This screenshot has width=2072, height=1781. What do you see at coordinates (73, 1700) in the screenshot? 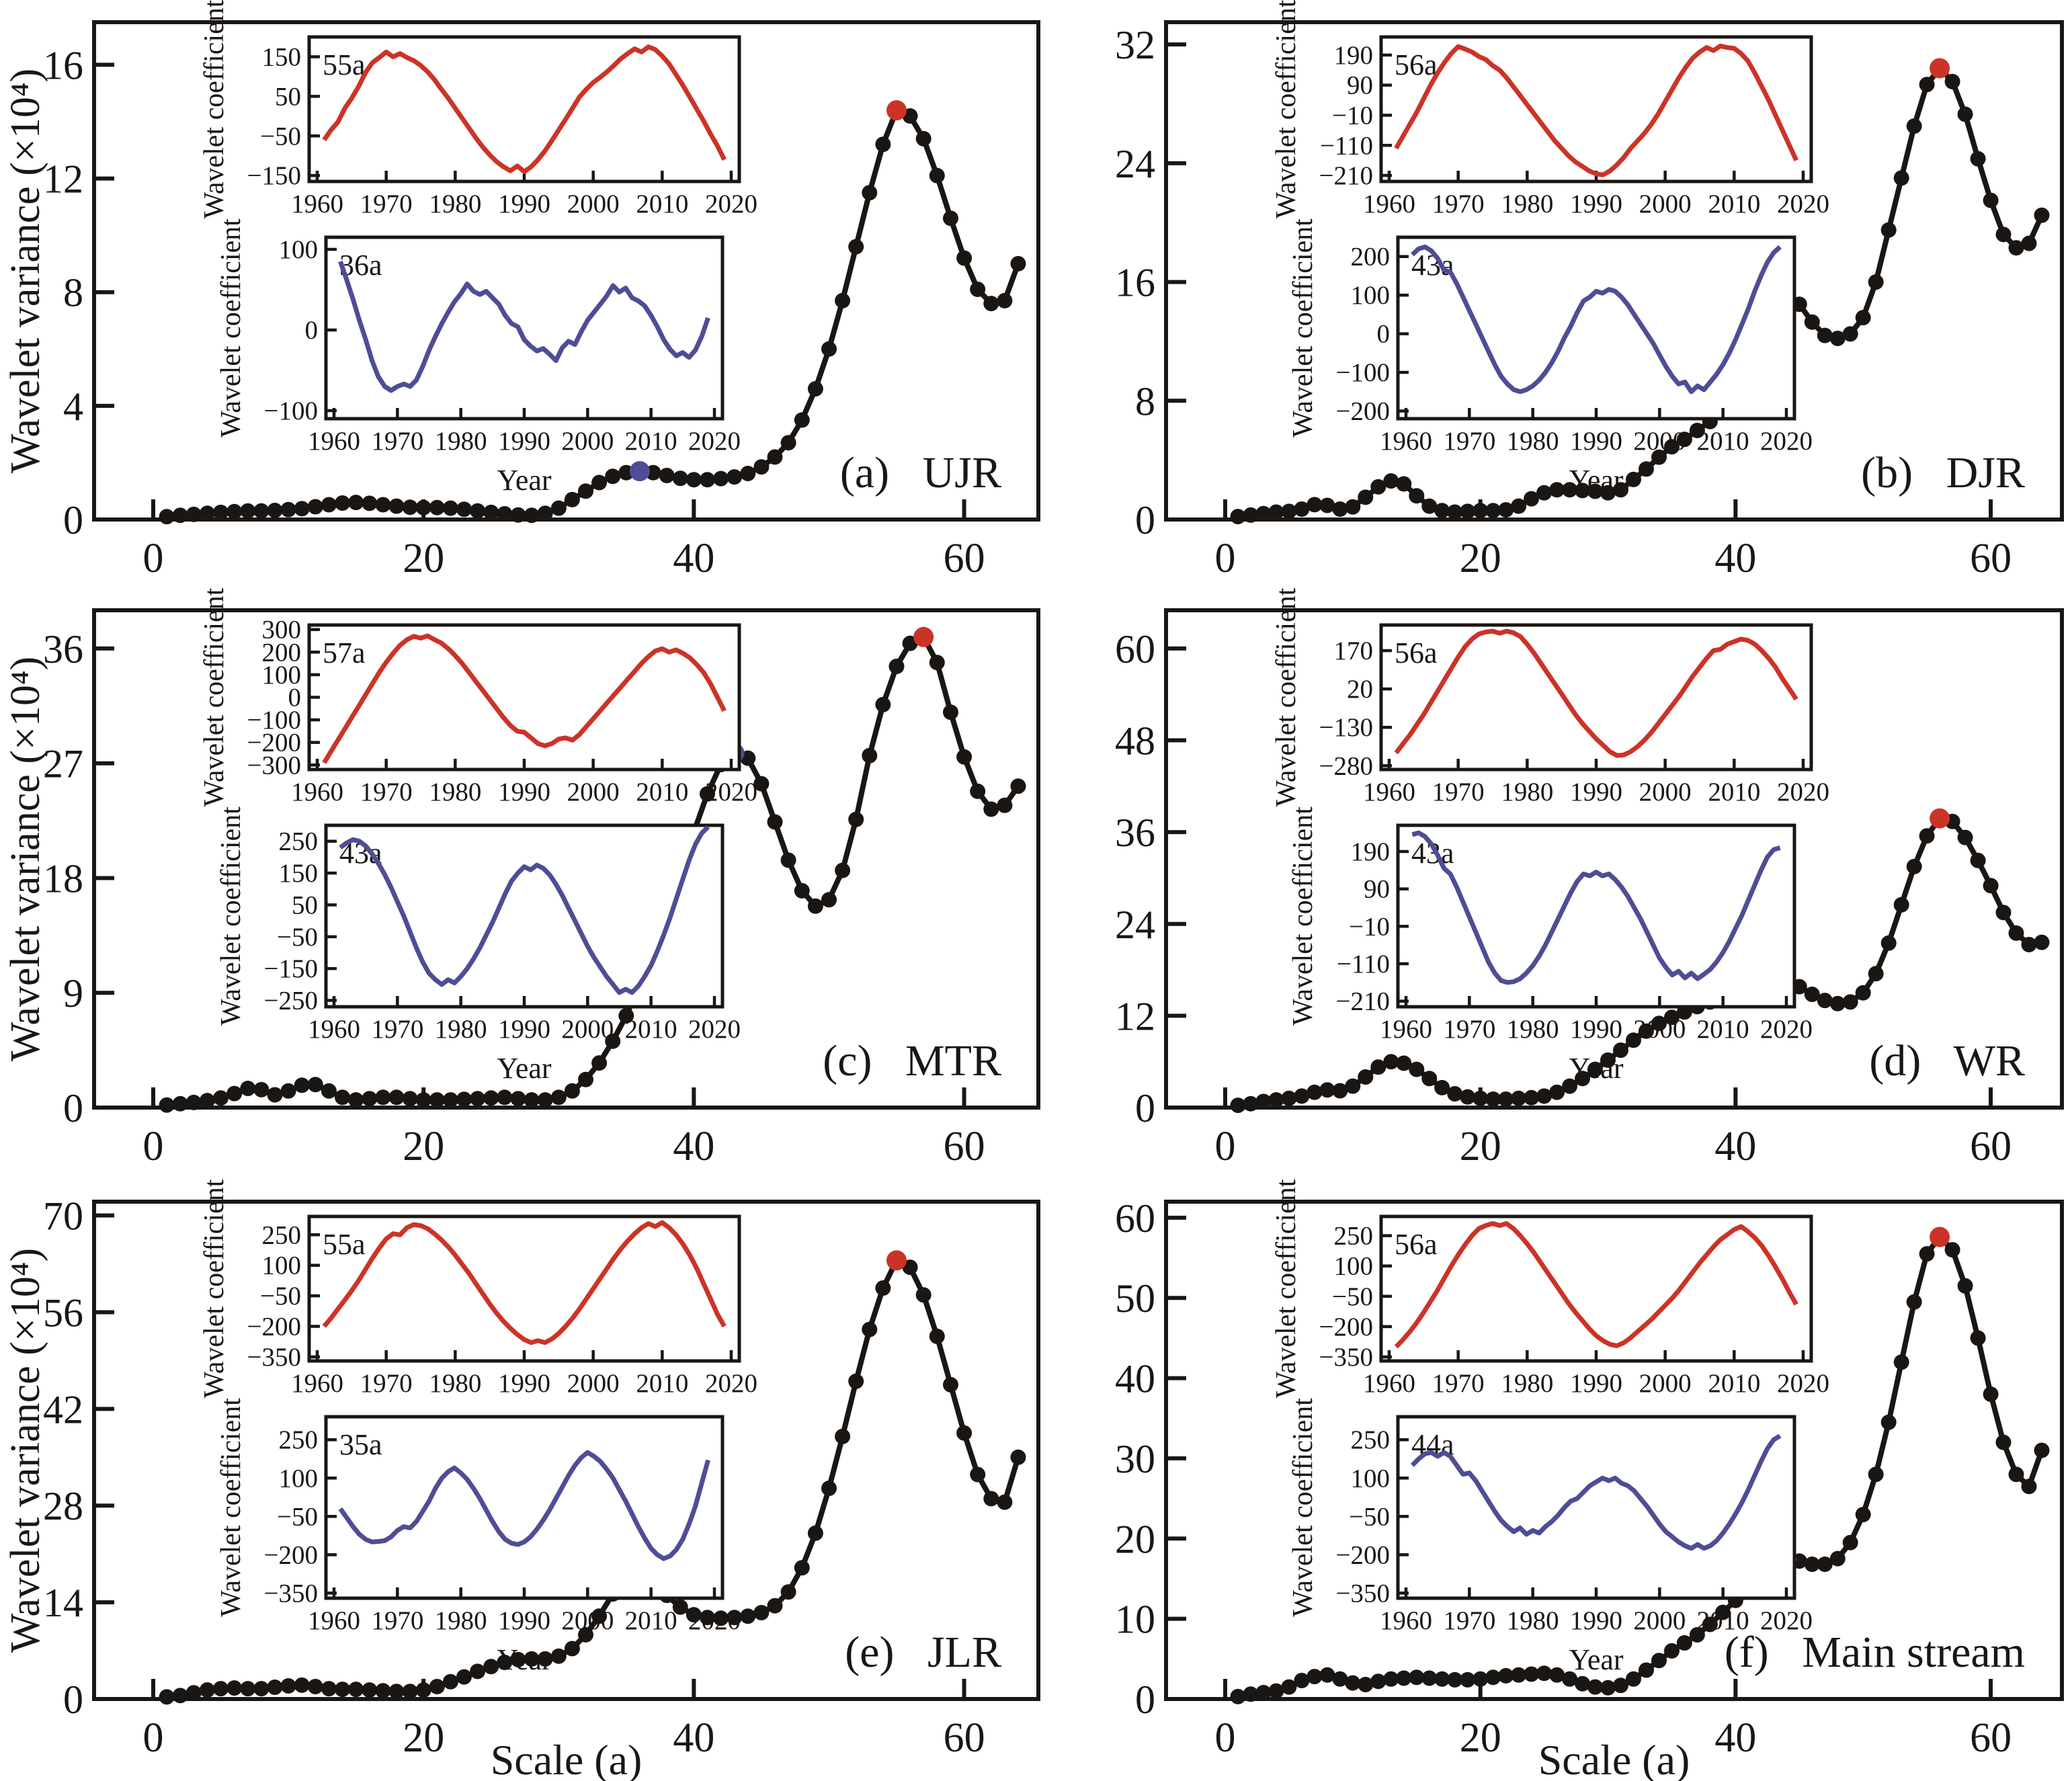
I see `y-tick-label: 0` at bounding box center [73, 1700].